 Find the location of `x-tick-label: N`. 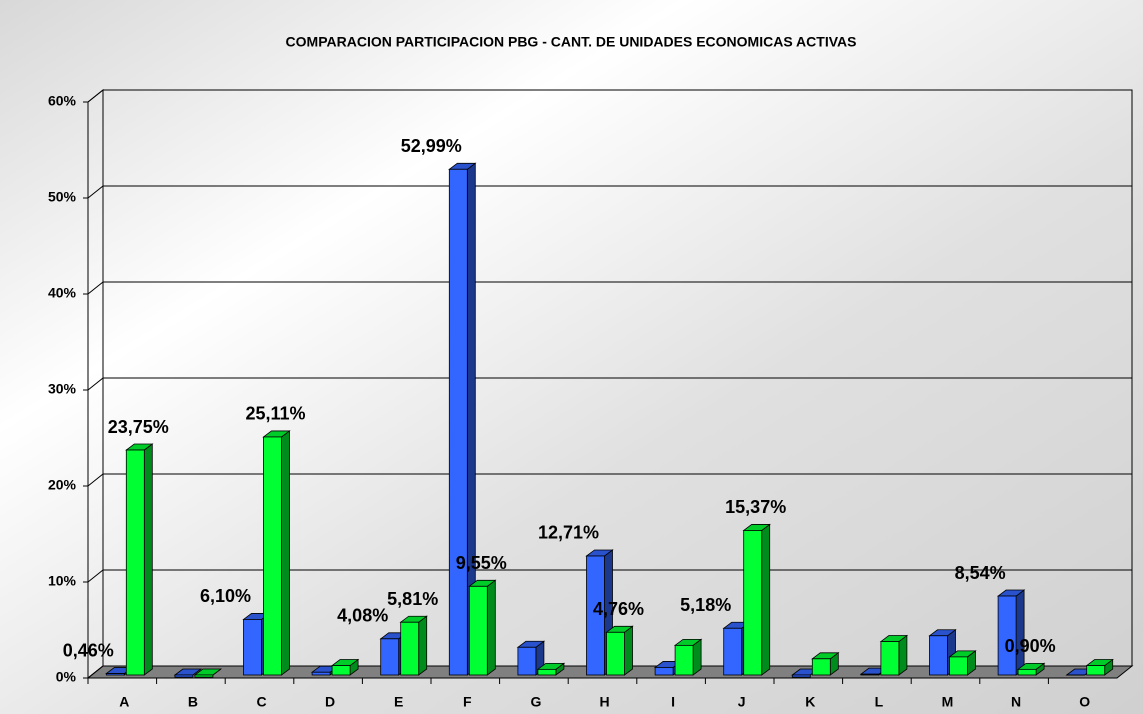

x-tick-label: N is located at coordinates (1016, 702).